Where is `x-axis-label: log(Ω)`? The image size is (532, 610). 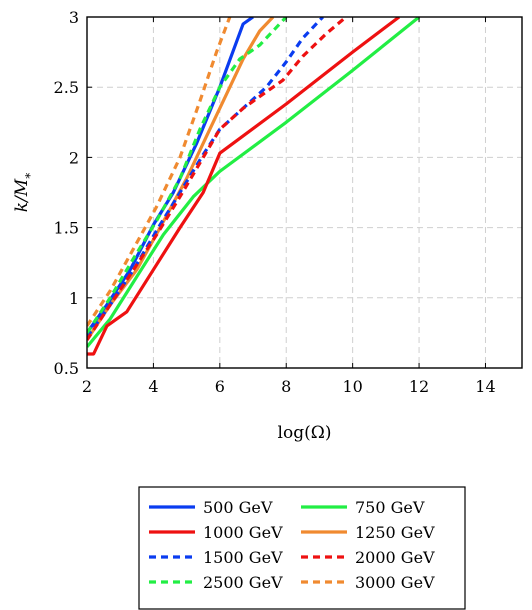 x-axis-label: log(Ω) is located at coordinates (305, 433).